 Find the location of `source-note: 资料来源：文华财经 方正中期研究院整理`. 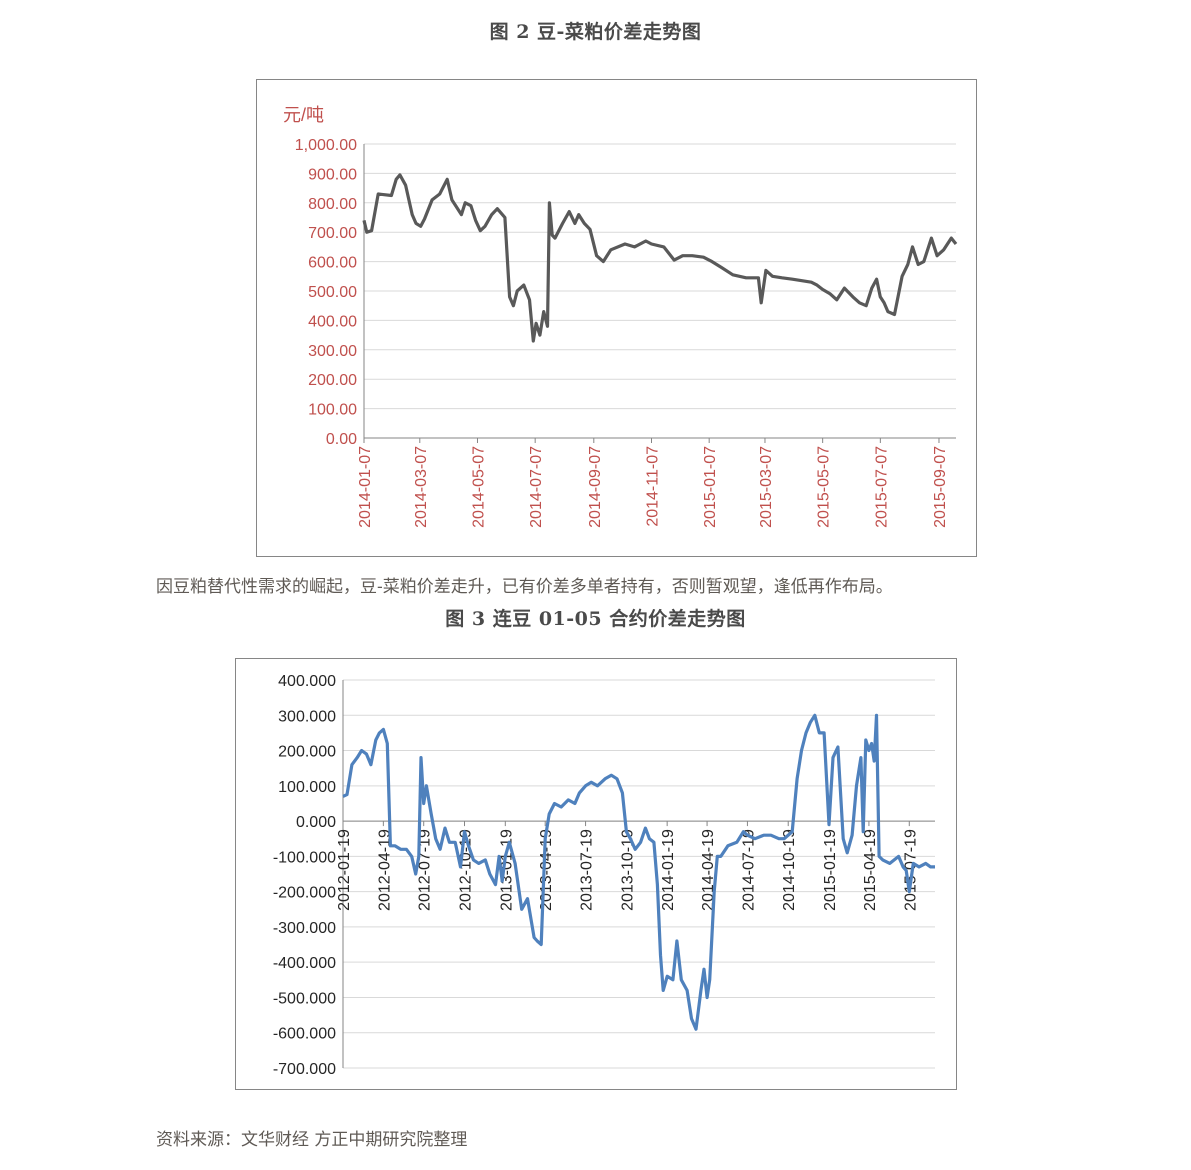

source-note: 资料来源：文华财经 方正中期研究院整理 is located at coordinates (312, 1140).